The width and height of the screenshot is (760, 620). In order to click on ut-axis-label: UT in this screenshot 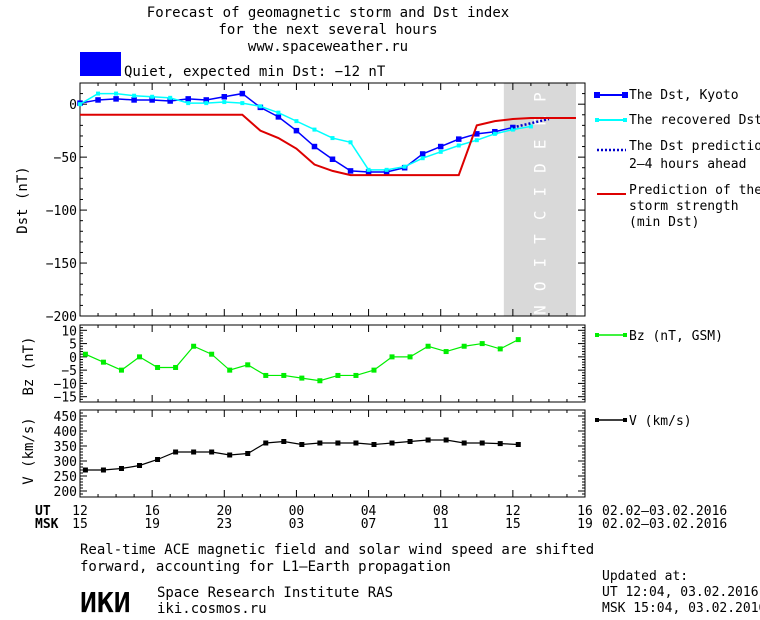, I will do `click(43, 511)`.